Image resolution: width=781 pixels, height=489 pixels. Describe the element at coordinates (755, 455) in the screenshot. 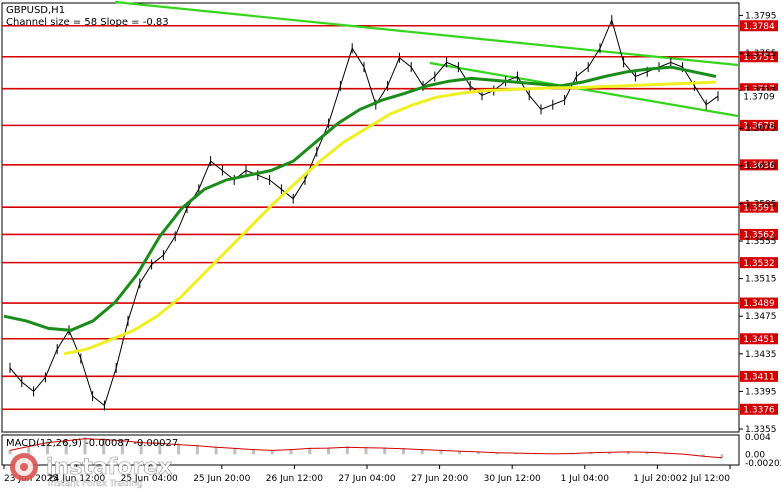

I see `macd-tick-label-1: 0.00` at that location.